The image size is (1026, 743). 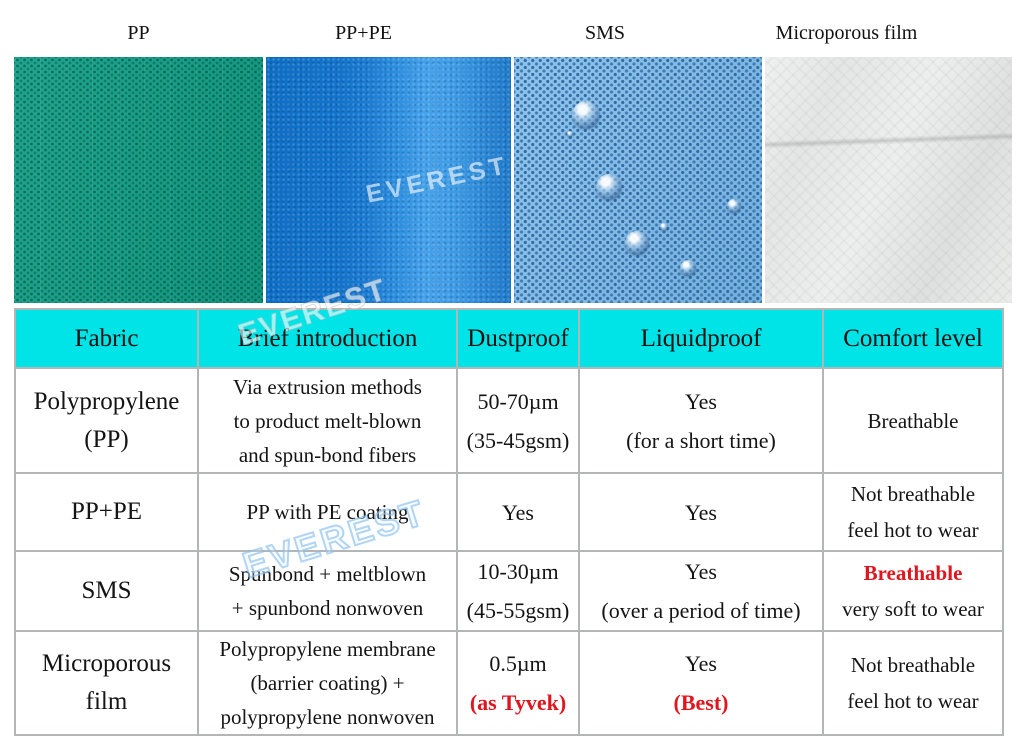 I want to click on cell-line: SMS, so click(x=106, y=590).